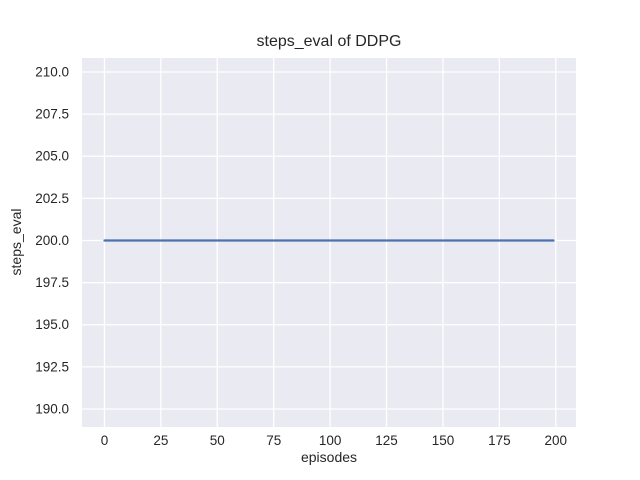 Image resolution: width=640 pixels, height=480 pixels. Describe the element at coordinates (386, 440) in the screenshot. I see `x-tick-label: 125` at that location.